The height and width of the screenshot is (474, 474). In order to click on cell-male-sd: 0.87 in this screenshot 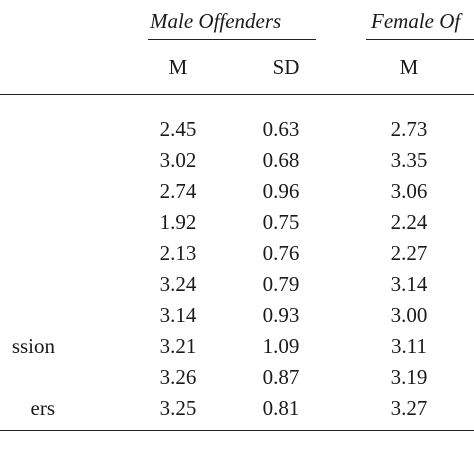, I will do `click(281, 377)`.